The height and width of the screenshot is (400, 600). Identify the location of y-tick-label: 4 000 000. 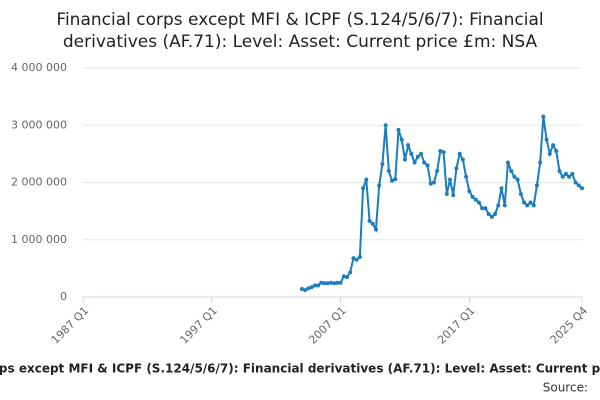
(39, 67).